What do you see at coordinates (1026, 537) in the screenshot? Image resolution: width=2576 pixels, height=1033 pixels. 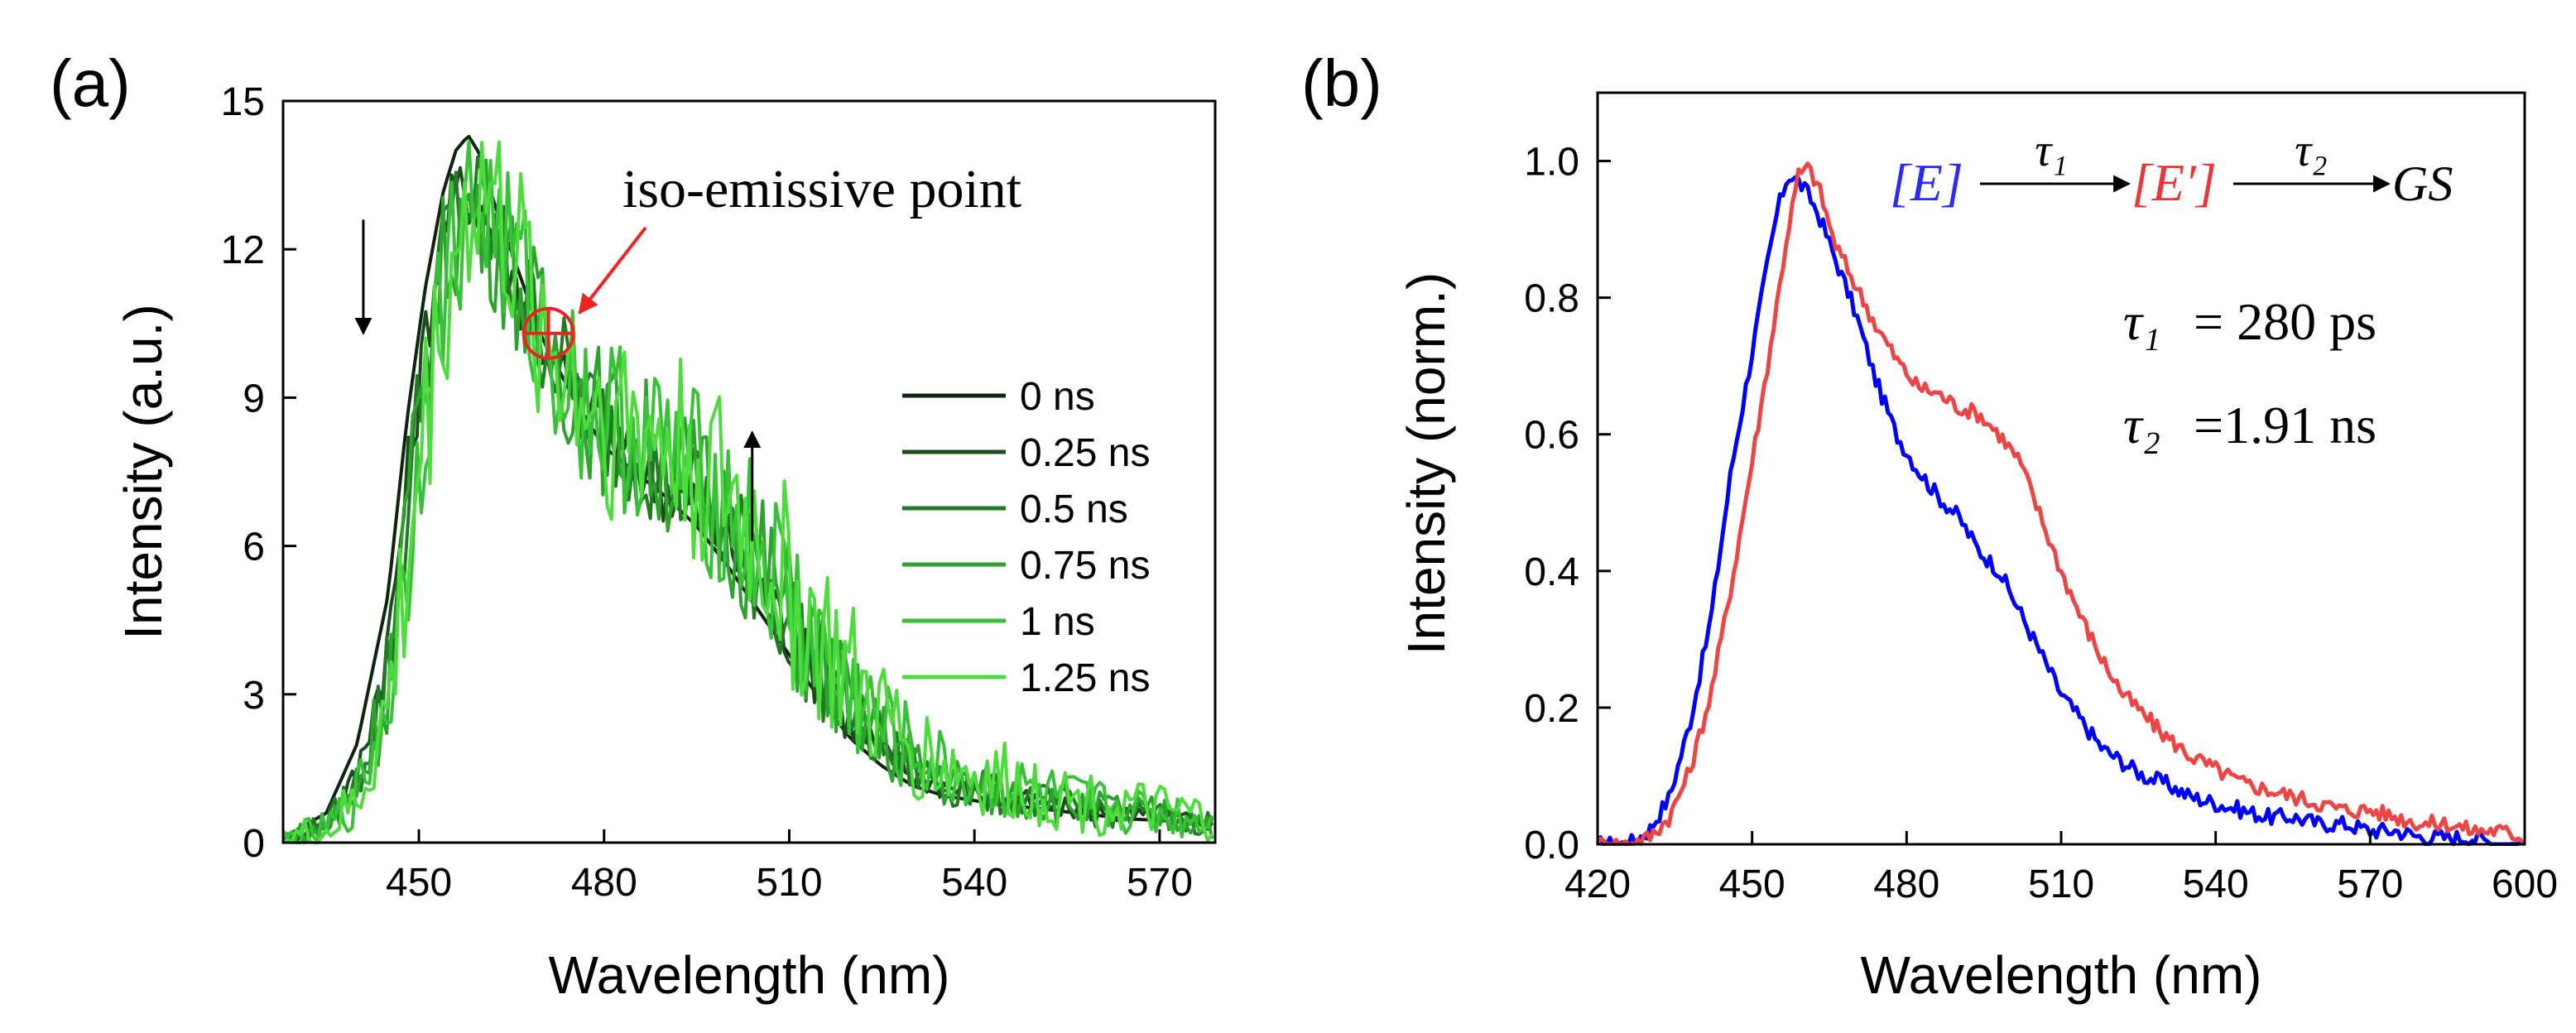 I see `panel-a-legend: 0 ns 0.25 ns 0.5 ns 0.75 ns 1 ns 1.25 ns` at bounding box center [1026, 537].